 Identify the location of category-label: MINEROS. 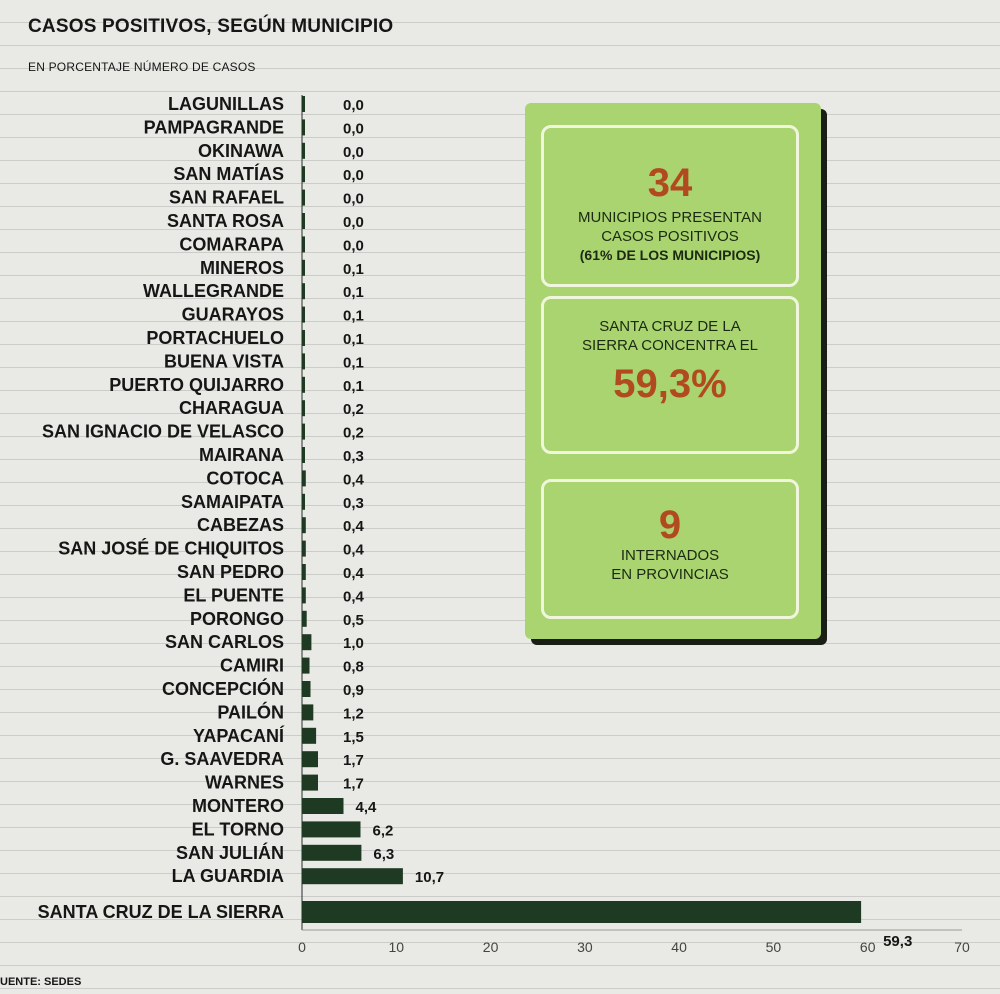
(242, 268).